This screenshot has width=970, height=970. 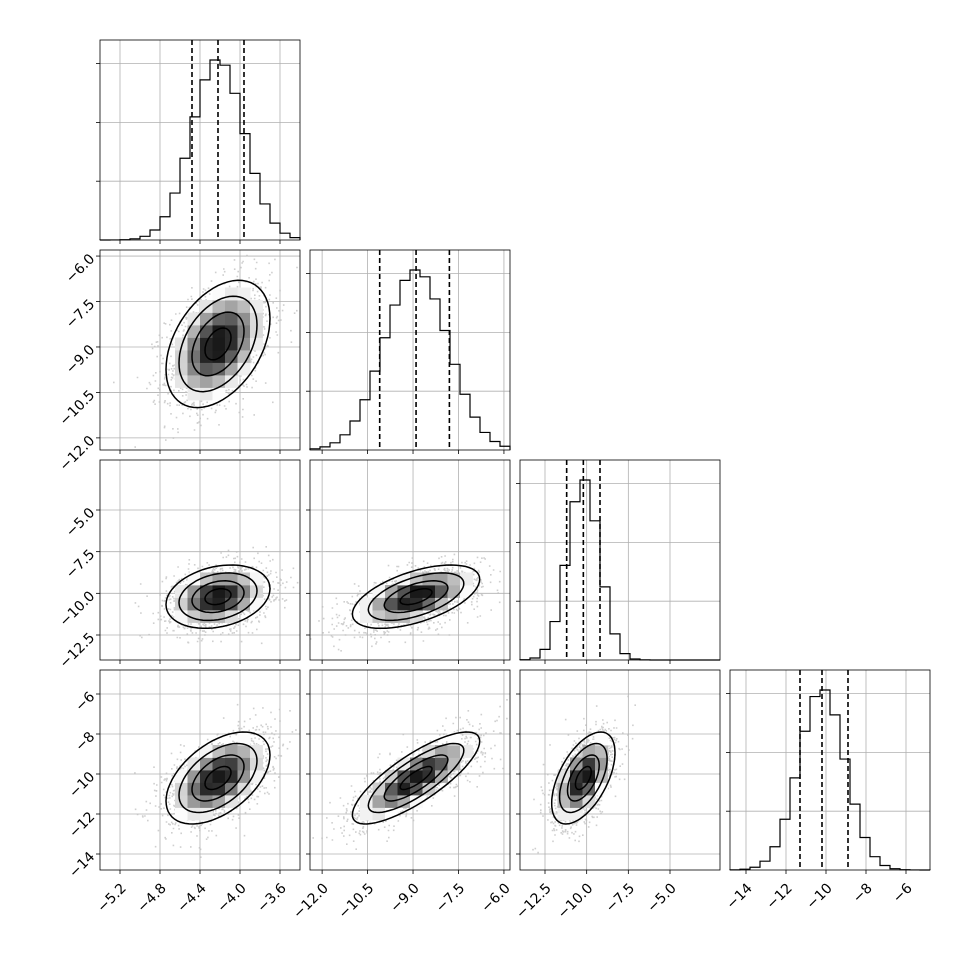 What do you see at coordinates (85, 742) in the screenshot?
I see `y-tick-label: −8` at bounding box center [85, 742].